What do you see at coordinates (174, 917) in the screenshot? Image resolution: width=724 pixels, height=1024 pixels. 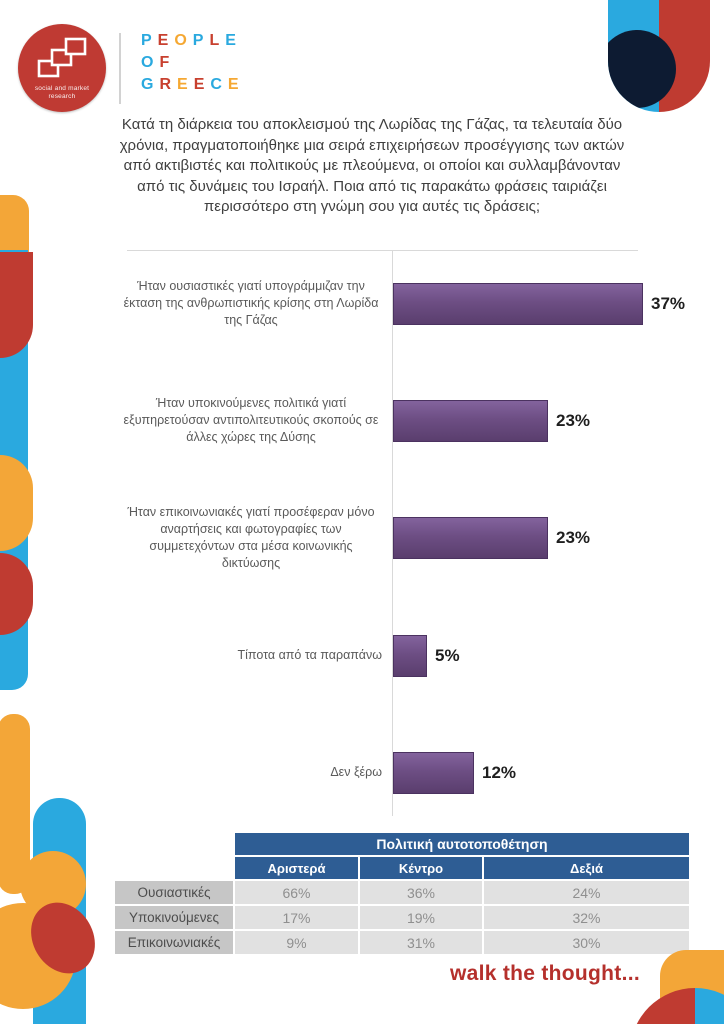 I see `crosstab-row-label: Υποκινούμενες` at bounding box center [174, 917].